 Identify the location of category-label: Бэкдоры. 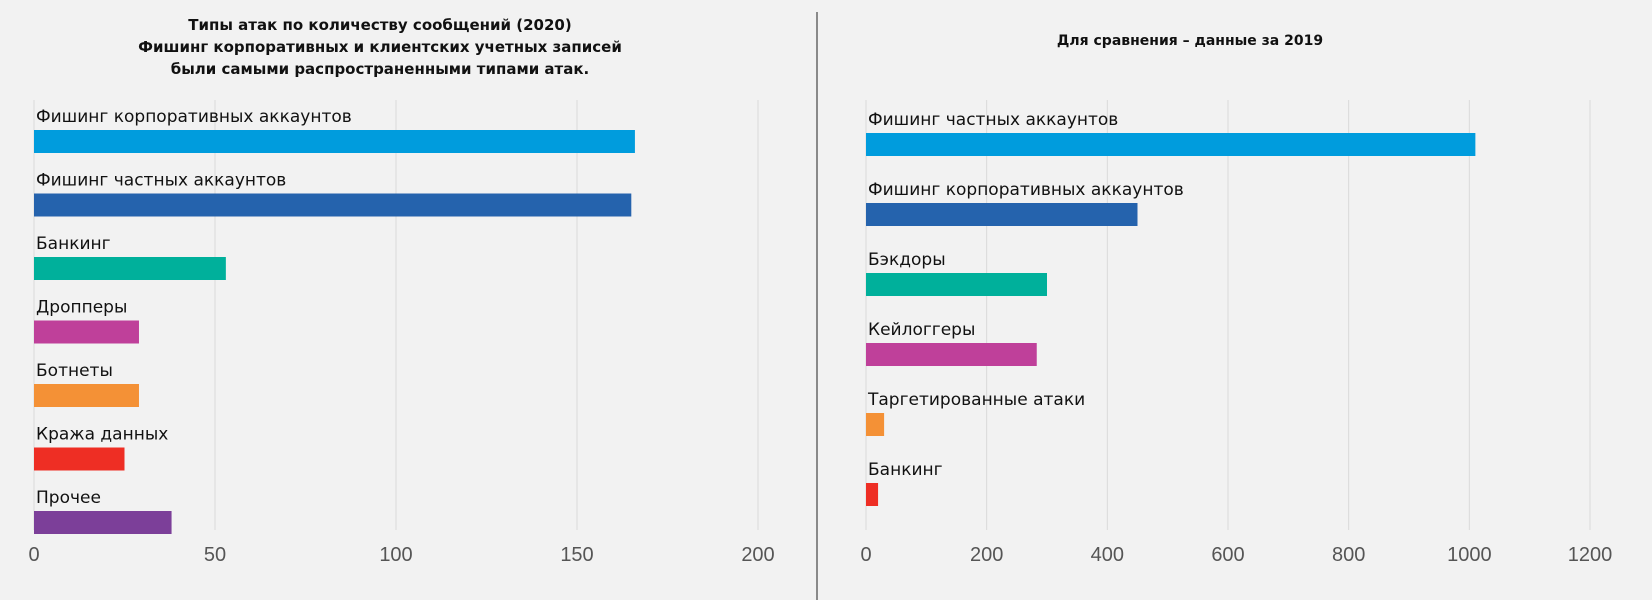
(907, 260).